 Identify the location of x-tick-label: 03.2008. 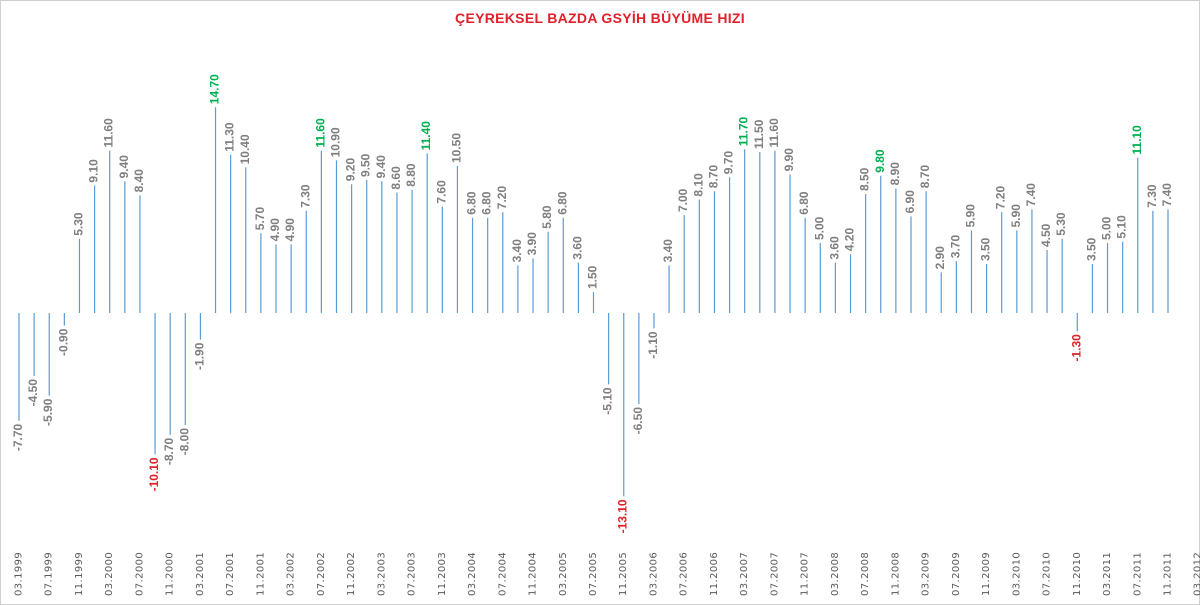
(835, 574).